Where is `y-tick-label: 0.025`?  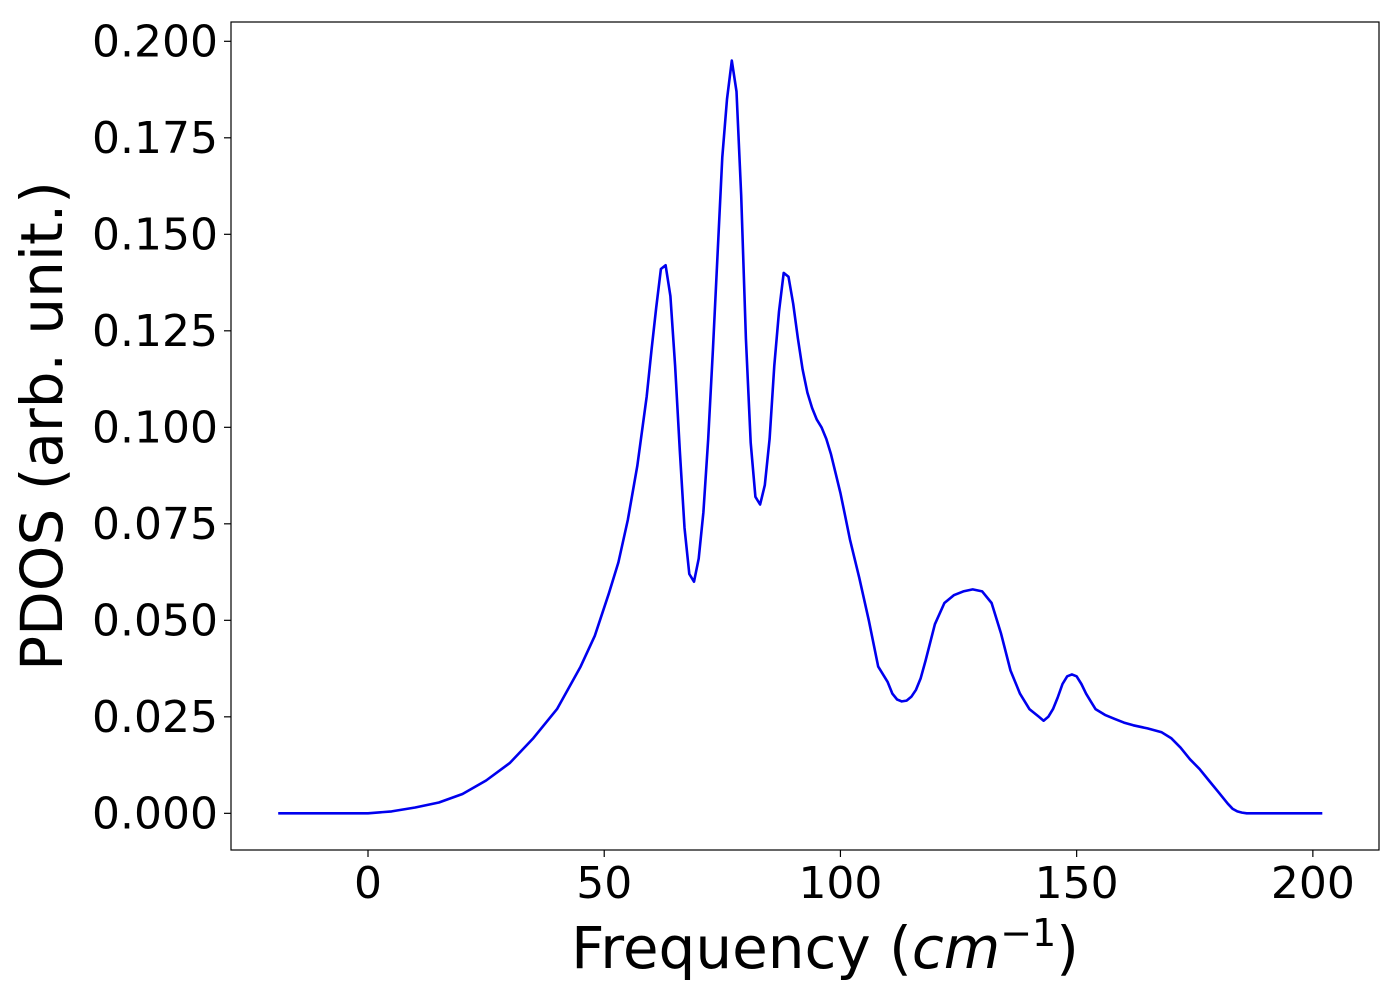 y-tick-label: 0.025 is located at coordinates (155, 717).